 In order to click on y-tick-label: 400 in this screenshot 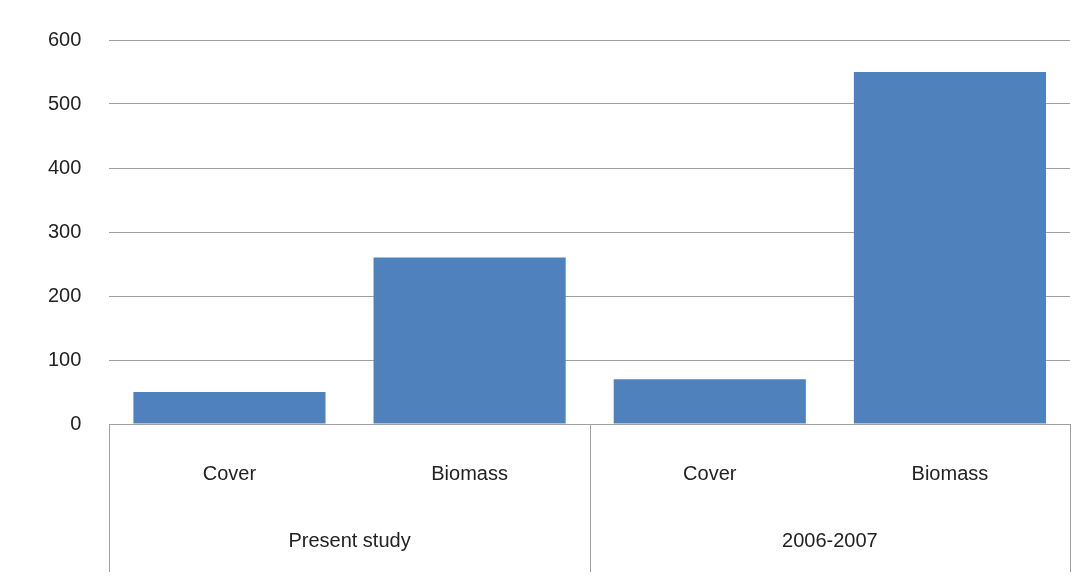, I will do `click(64, 166)`.